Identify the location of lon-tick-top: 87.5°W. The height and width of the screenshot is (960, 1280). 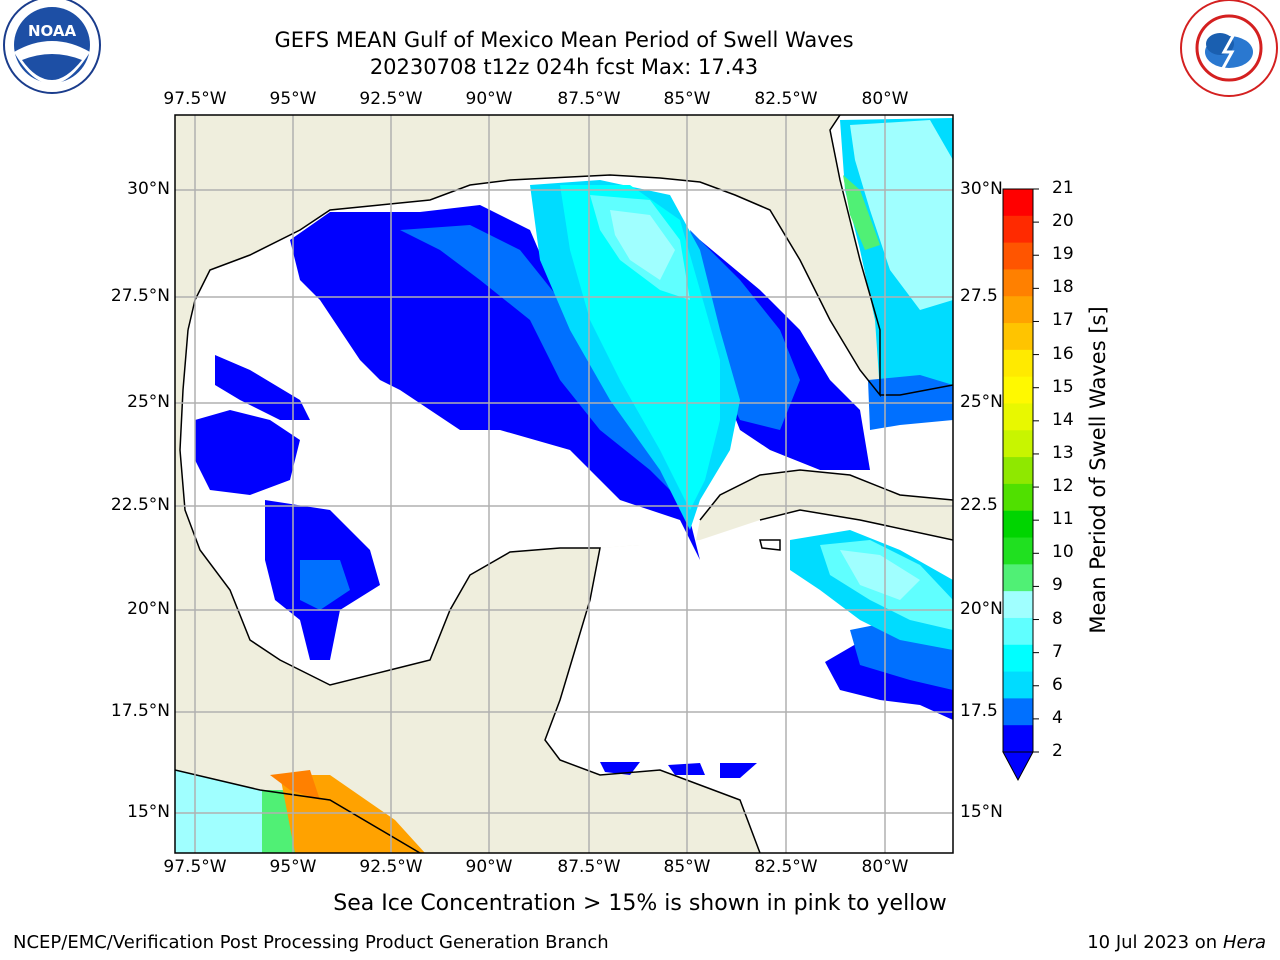
(589, 99).